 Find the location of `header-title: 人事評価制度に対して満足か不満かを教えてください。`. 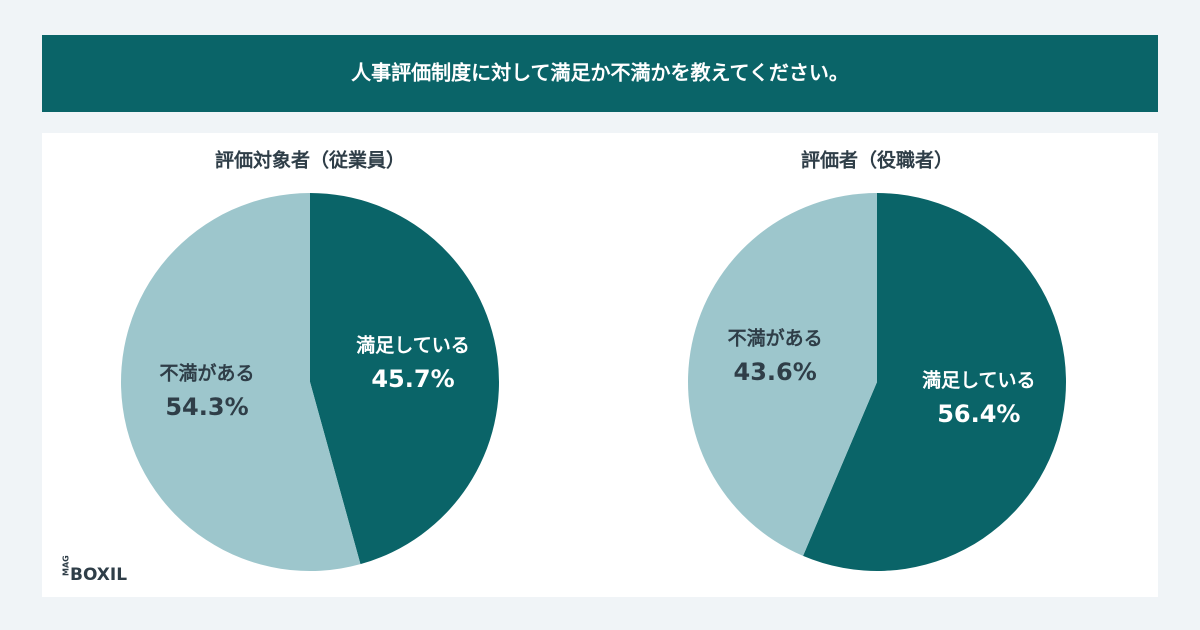

header-title: 人事評価制度に対して満足か不満かを教えてください。 is located at coordinates (600, 73).